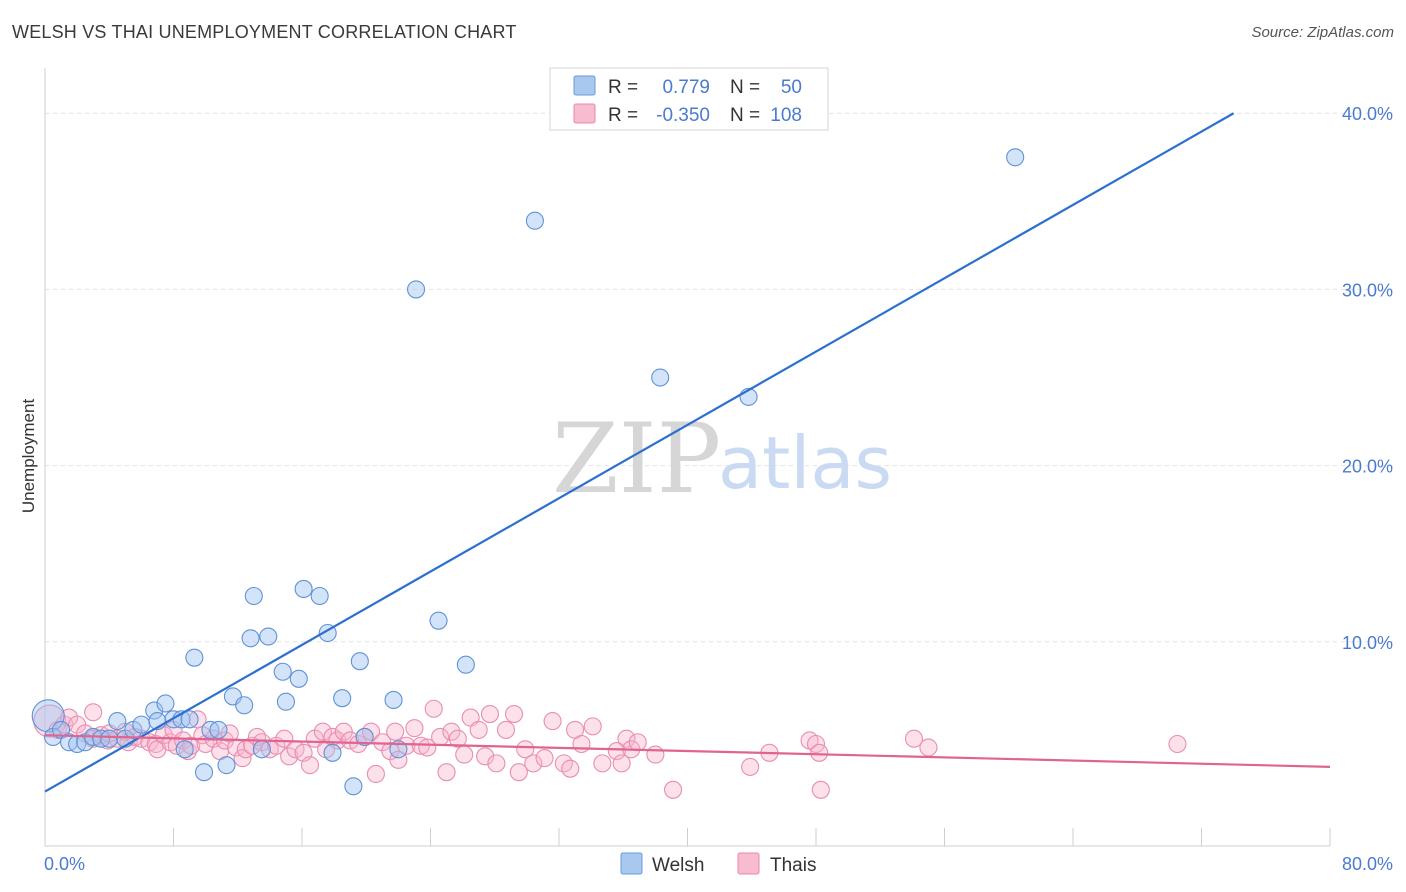  I want to click on y-tick-label: 30.0%, so click(1367, 290).